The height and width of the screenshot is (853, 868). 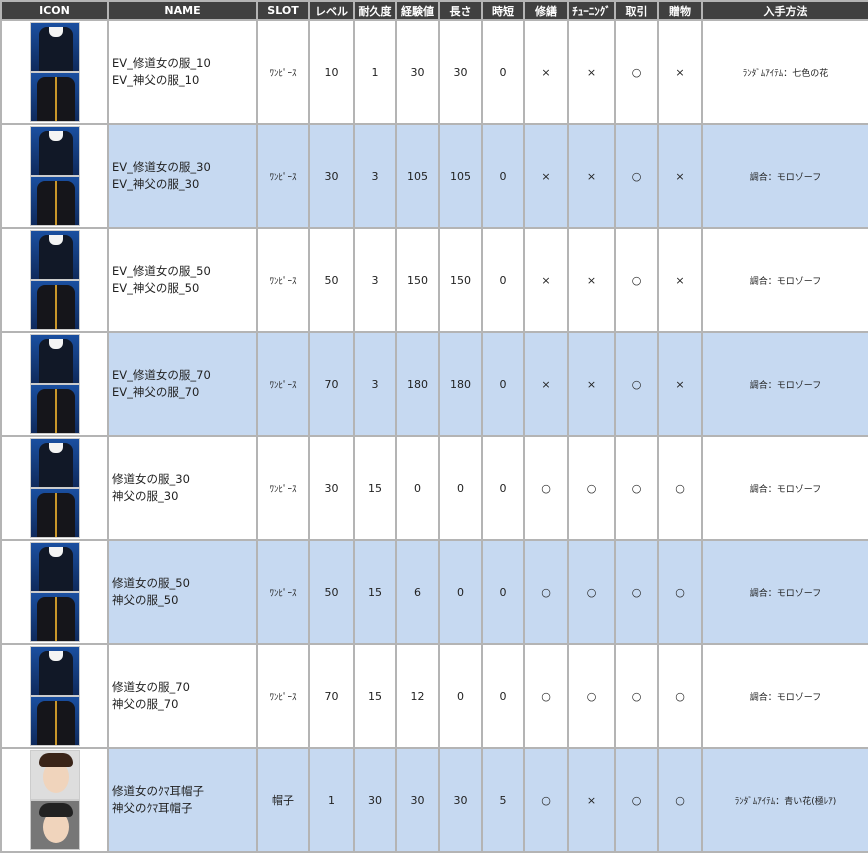 I want to click on item-name: EV_神父の服_10, so click(x=156, y=80).